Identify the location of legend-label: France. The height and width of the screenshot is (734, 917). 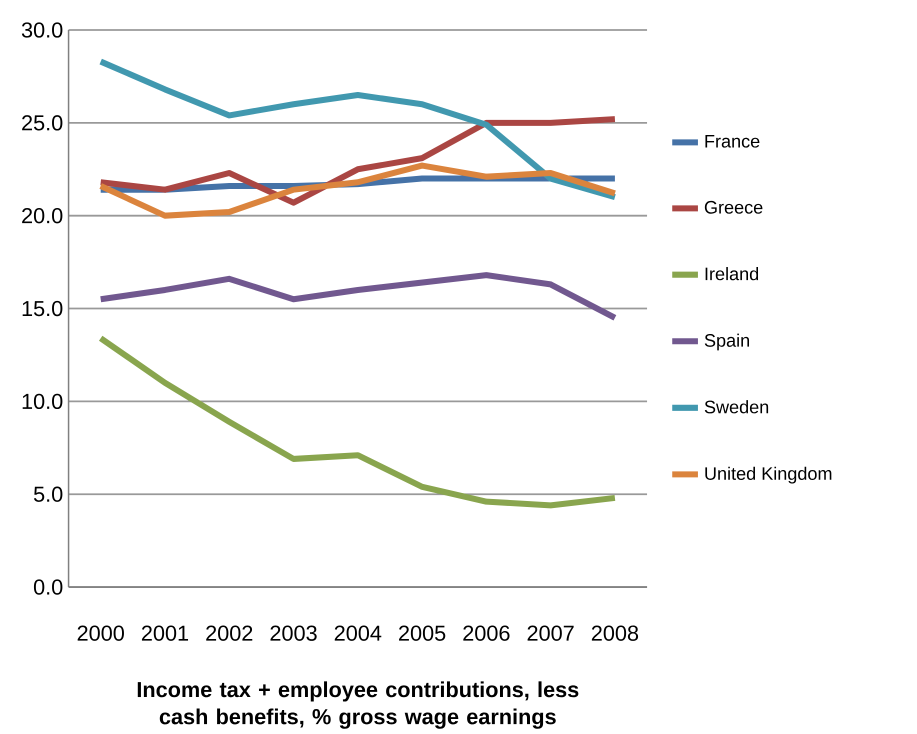
(732, 141).